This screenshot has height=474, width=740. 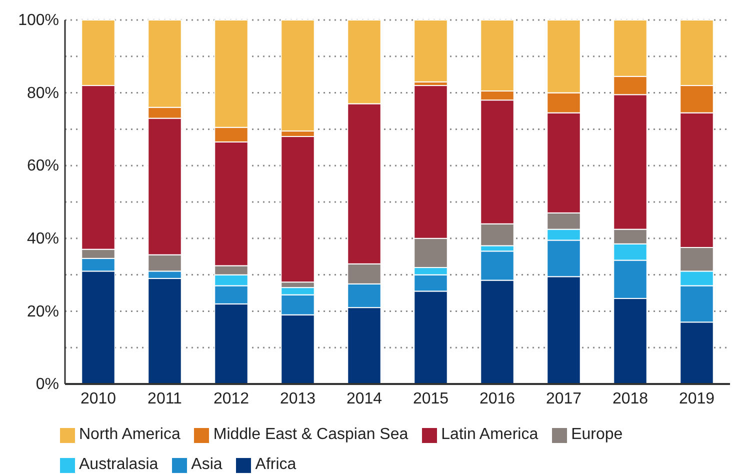 What do you see at coordinates (275, 465) in the screenshot?
I see `legend-label: Africa` at bounding box center [275, 465].